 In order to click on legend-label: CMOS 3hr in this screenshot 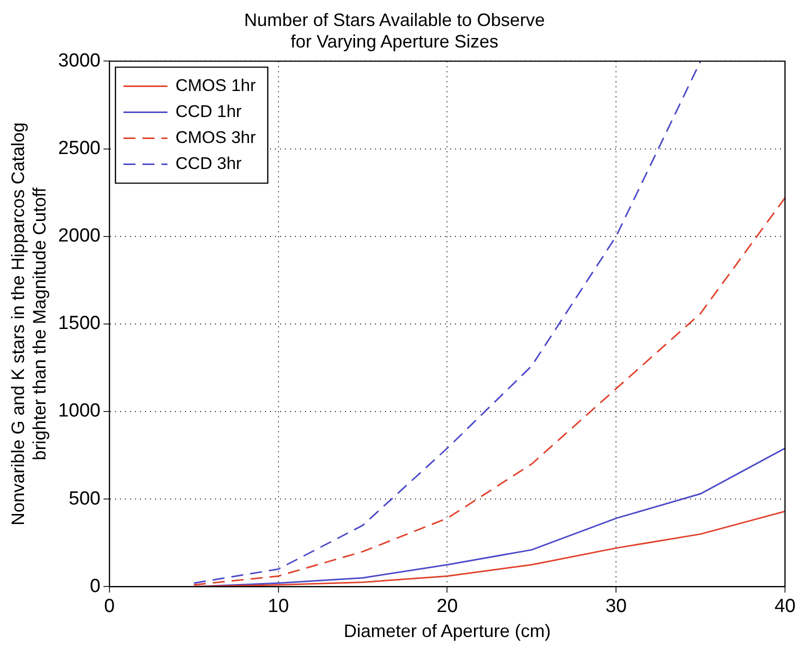, I will do `click(215, 137)`.